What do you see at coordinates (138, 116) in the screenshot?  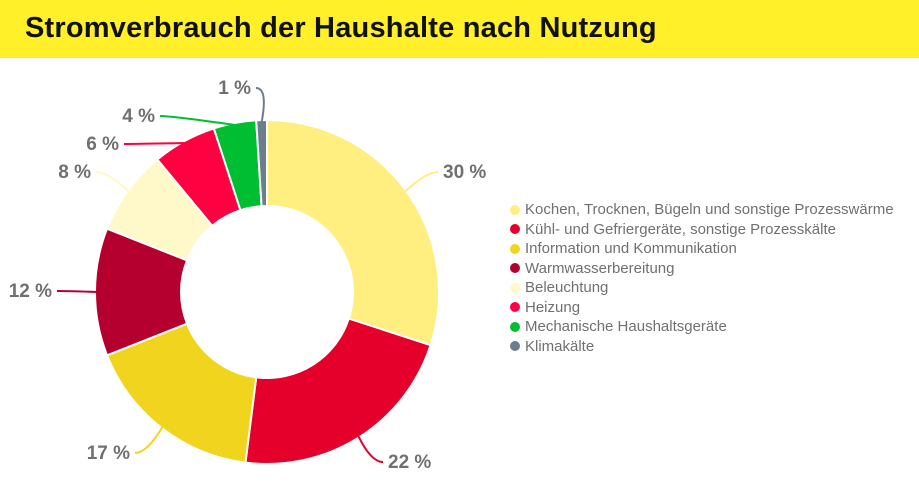 I see `data-label: 4 %` at bounding box center [138, 116].